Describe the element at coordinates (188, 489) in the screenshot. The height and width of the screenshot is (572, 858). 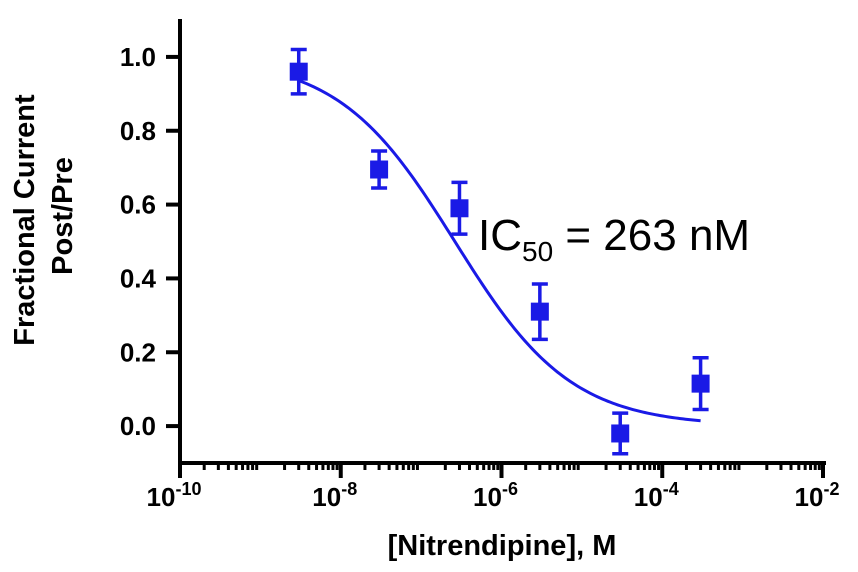
I see `x-tick-label-exp-0: -10` at that location.